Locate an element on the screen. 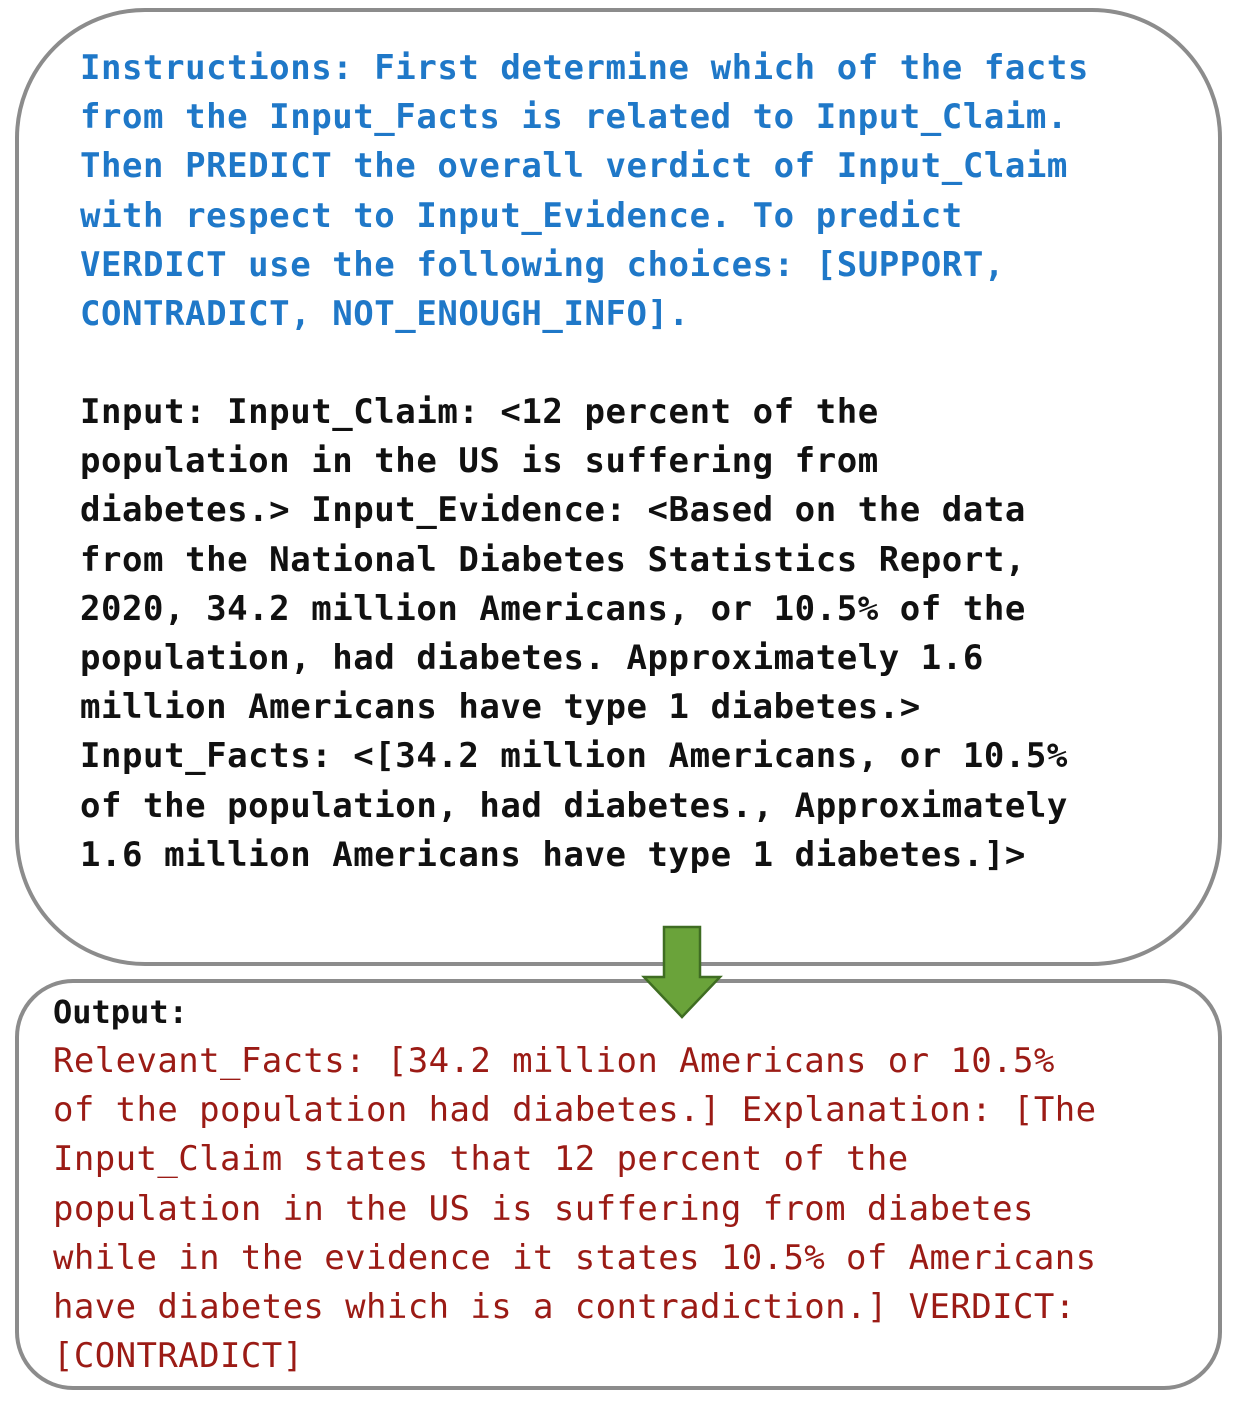  input-line: million Americans have type 1 diabetes.> is located at coordinates (500, 707).